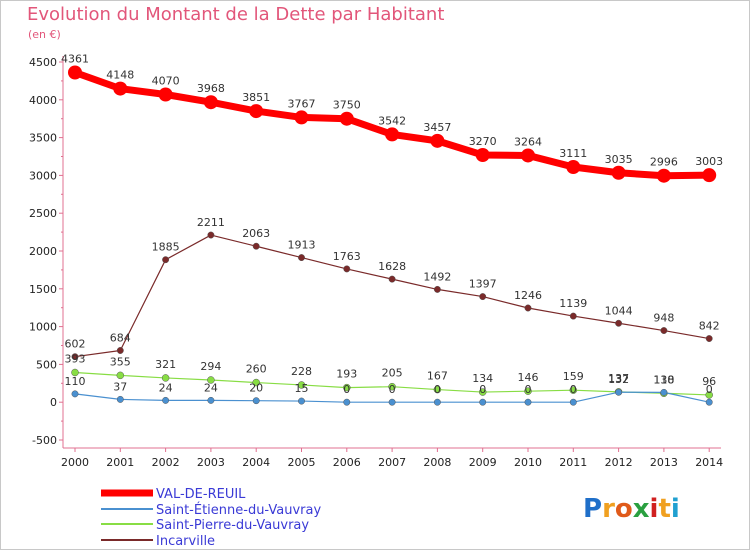 The width and height of the screenshot is (750, 550). Describe the element at coordinates (120, 386) in the screenshot. I see `data-label-1: 37` at that location.